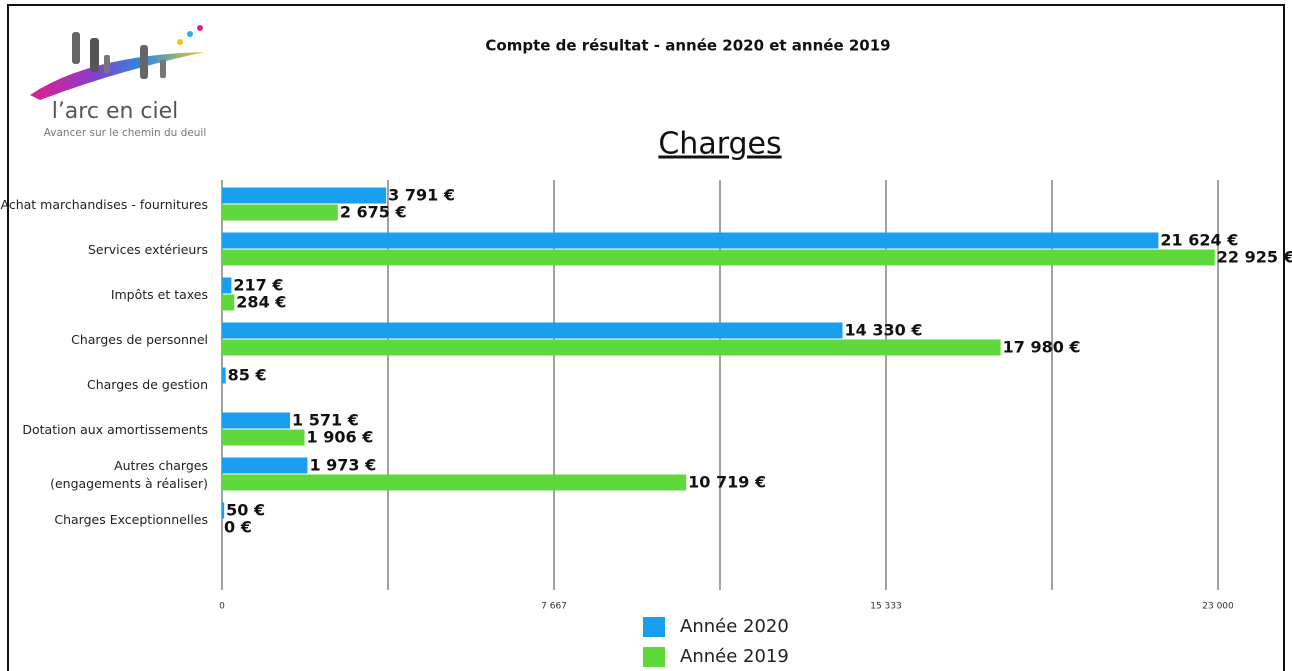  What do you see at coordinates (727, 482) in the screenshot?
I see `data-label: 10 719 €` at bounding box center [727, 482].